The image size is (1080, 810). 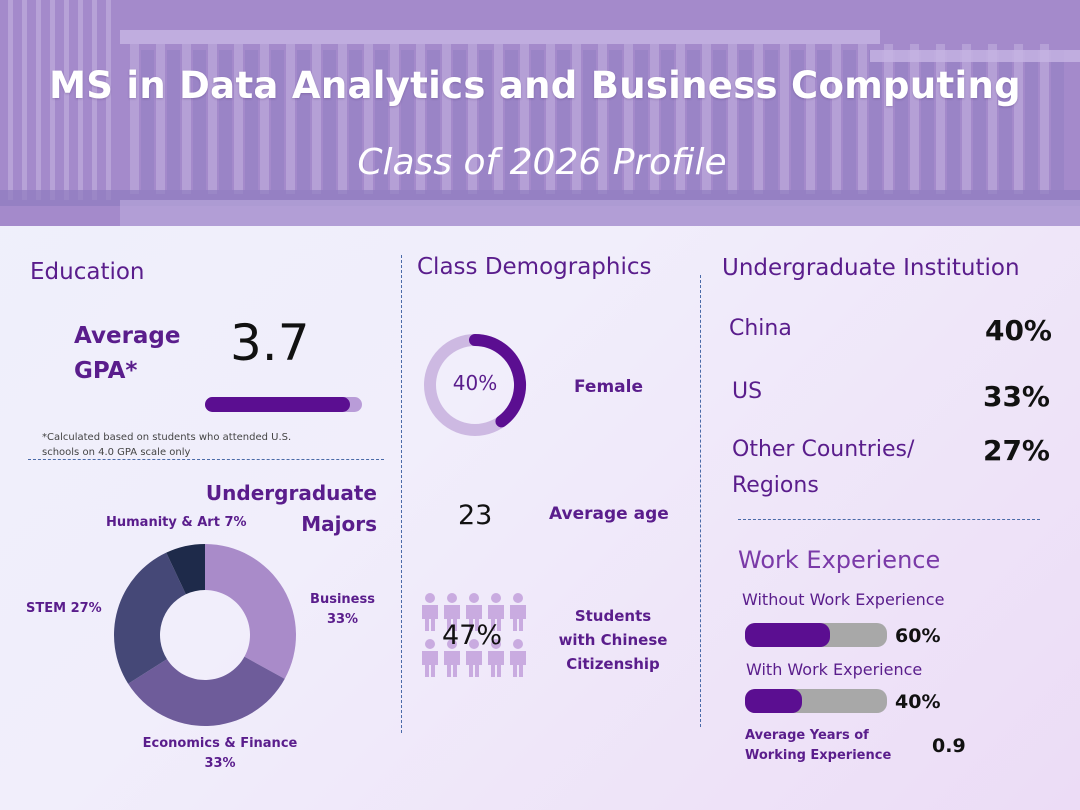 I want to click on divider-left, so click(x=401, y=494).